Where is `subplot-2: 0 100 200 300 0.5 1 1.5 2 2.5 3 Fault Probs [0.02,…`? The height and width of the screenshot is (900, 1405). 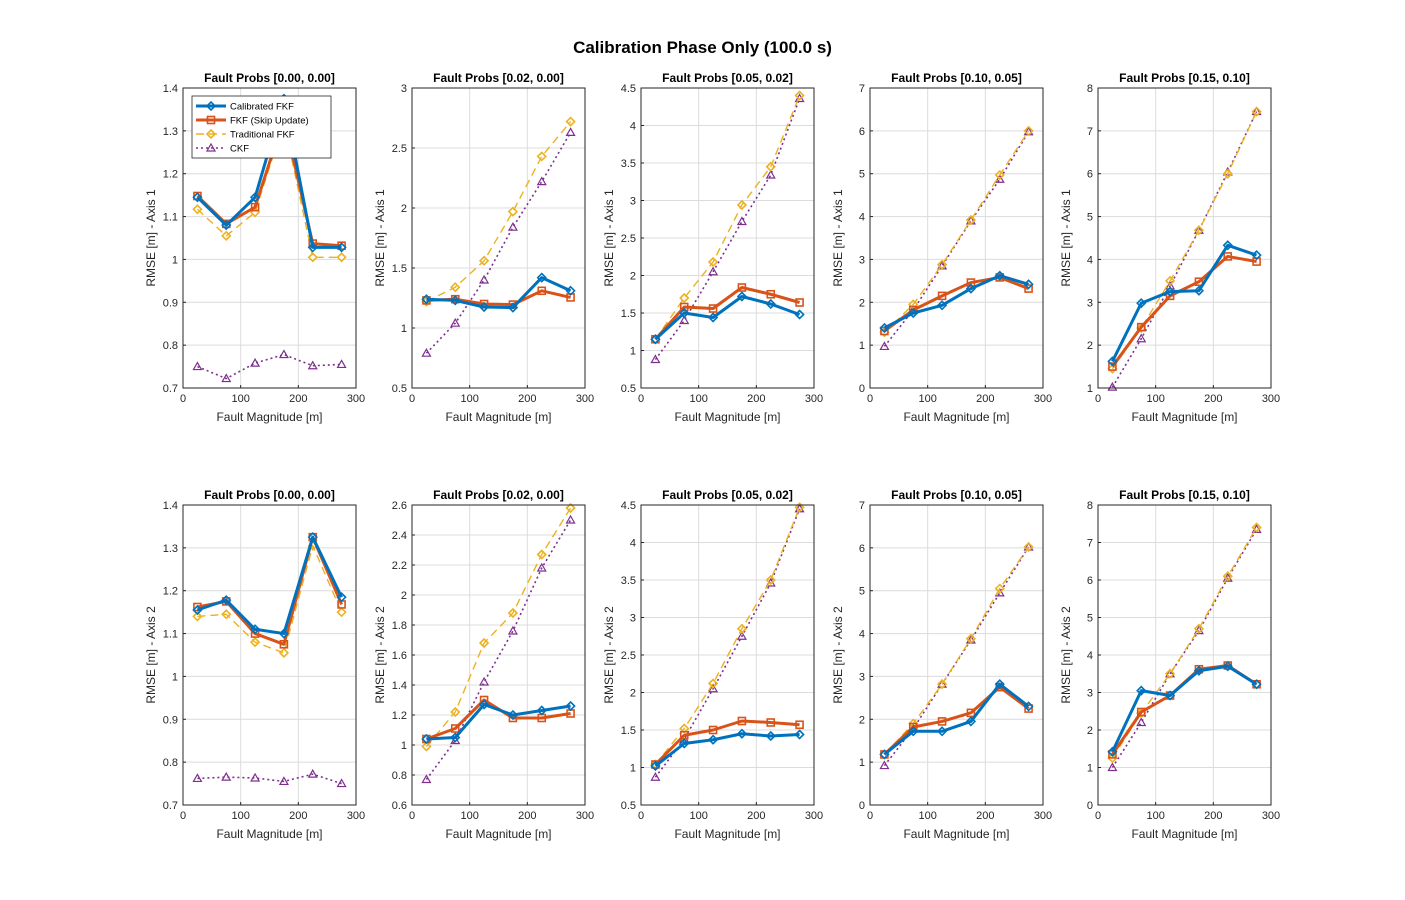
subplot-2: 0 100 200 300 0.5 1 1.5 2 2.5 3 Fault Probs [0.02,… is located at coordinates (483, 247).